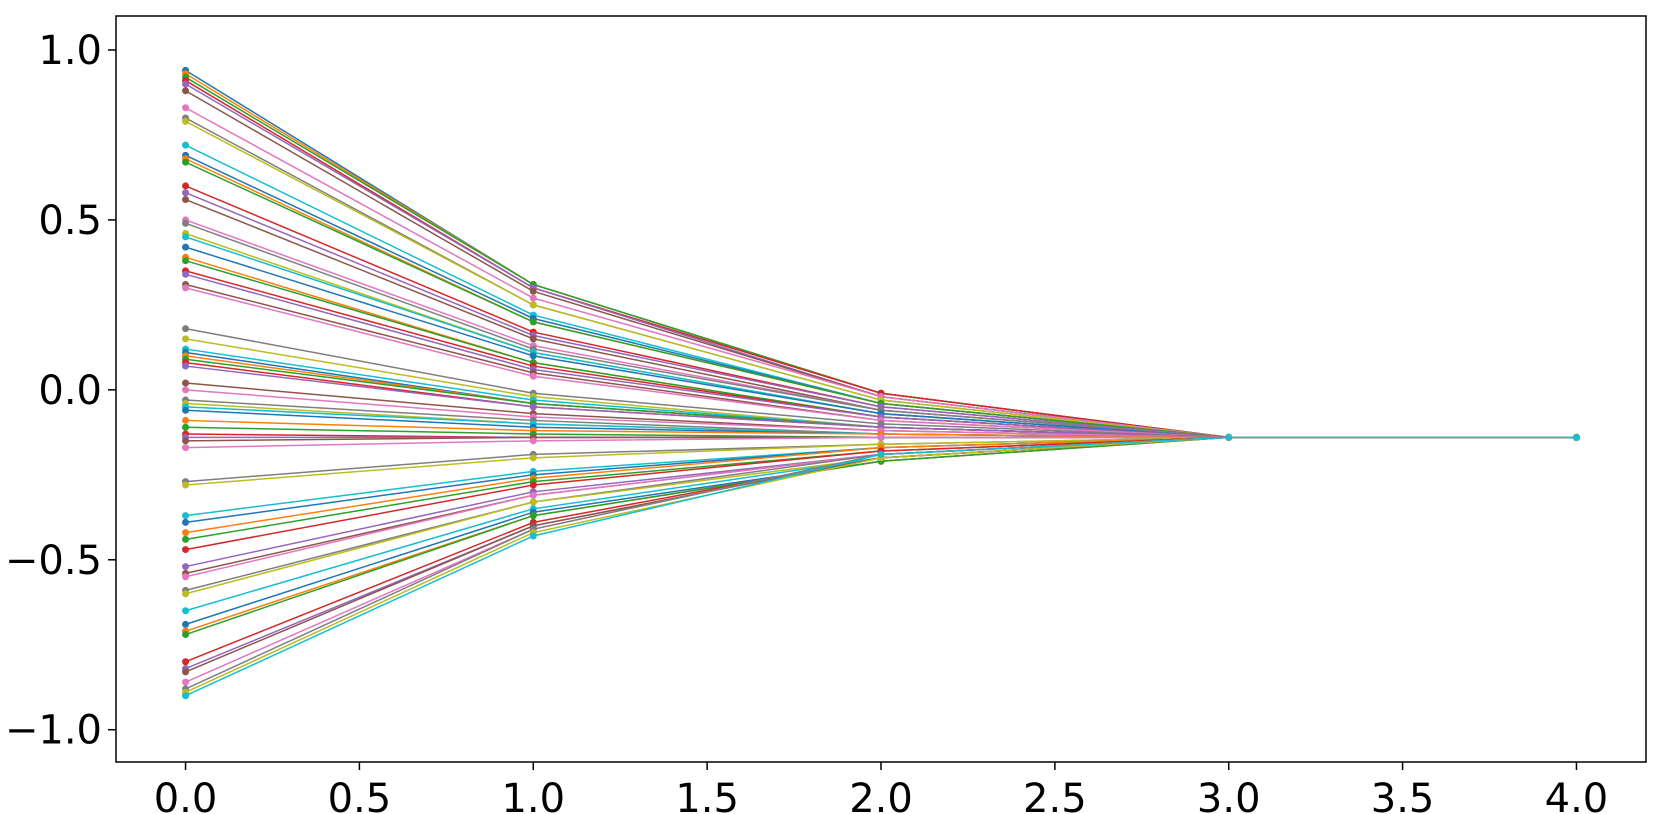 This screenshot has height=814, width=1661. I want to click on y-tick-label: 0.0, so click(70, 391).